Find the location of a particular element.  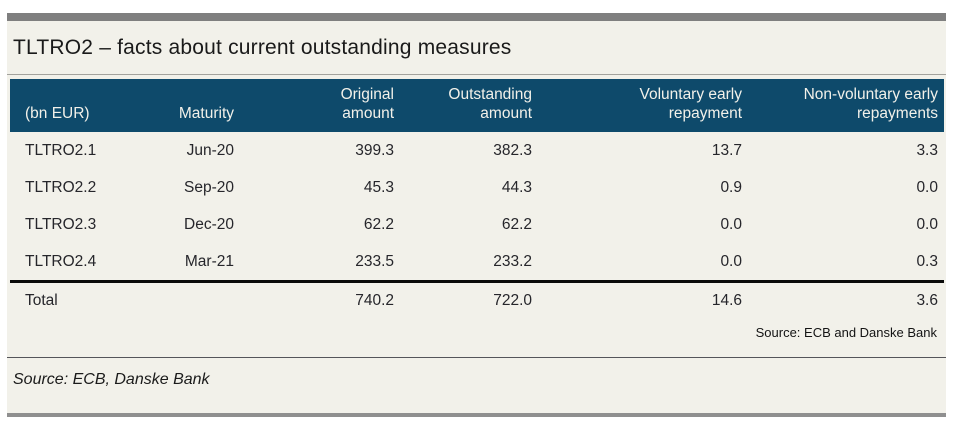

cell-maturity: Jun-20 is located at coordinates (210, 150).